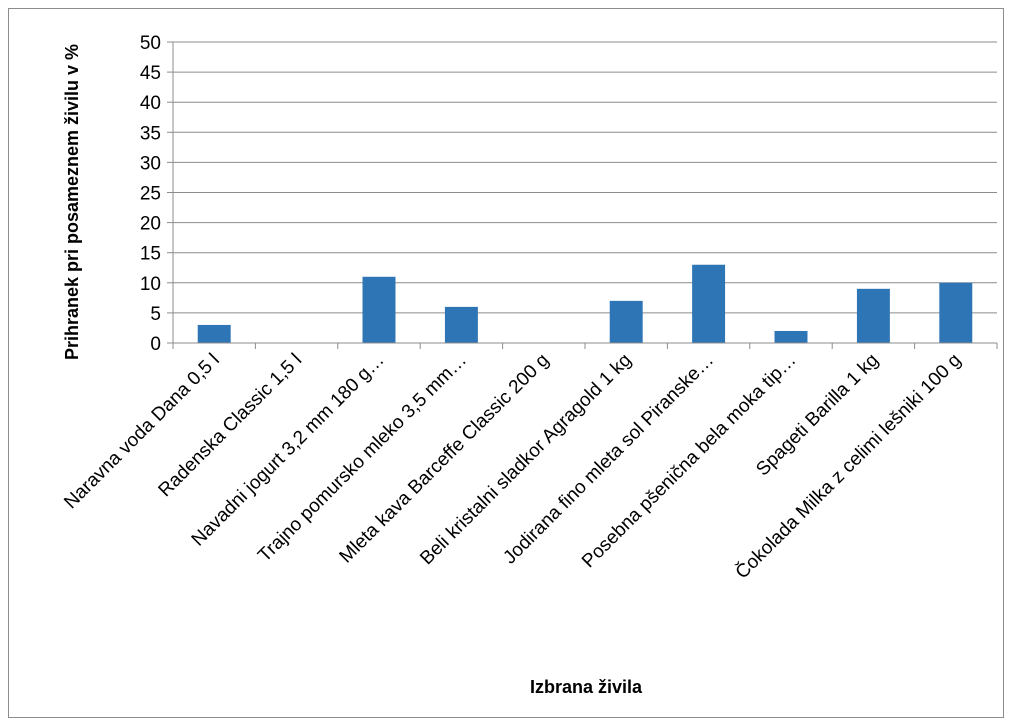 The height and width of the screenshot is (726, 1014). What do you see at coordinates (72, 202) in the screenshot?
I see `y-axis-title: Prihranek pri posameznem živilu v %` at bounding box center [72, 202].